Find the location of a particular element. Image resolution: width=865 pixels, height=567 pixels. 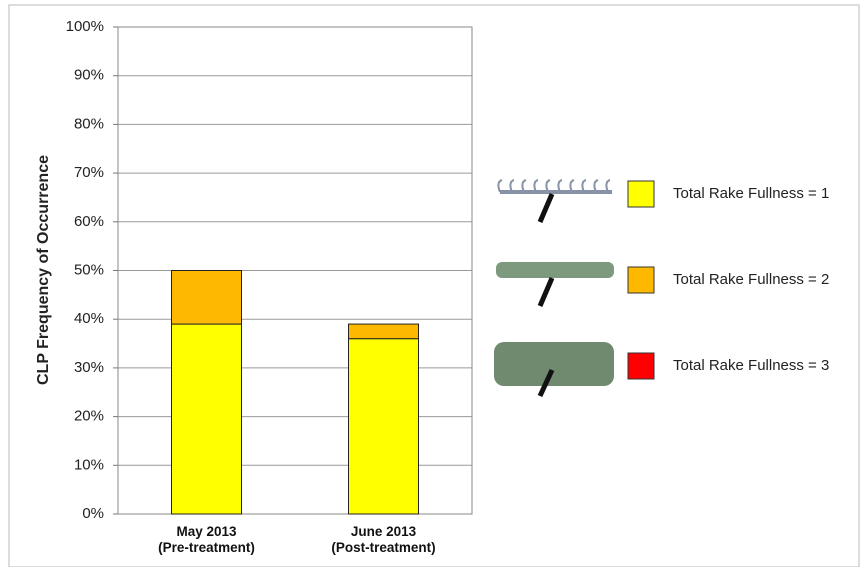

y-tick-label: 10% is located at coordinates (89, 464).